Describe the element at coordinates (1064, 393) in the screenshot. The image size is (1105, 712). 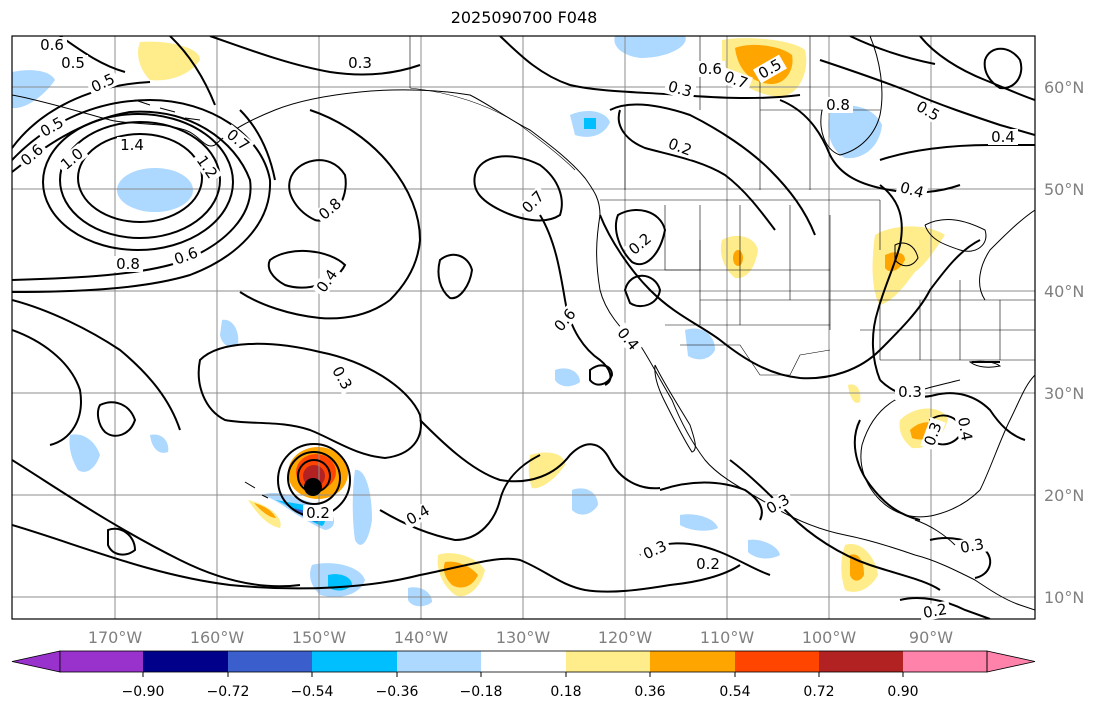
I see `lat-tick-label: 30°N` at that location.